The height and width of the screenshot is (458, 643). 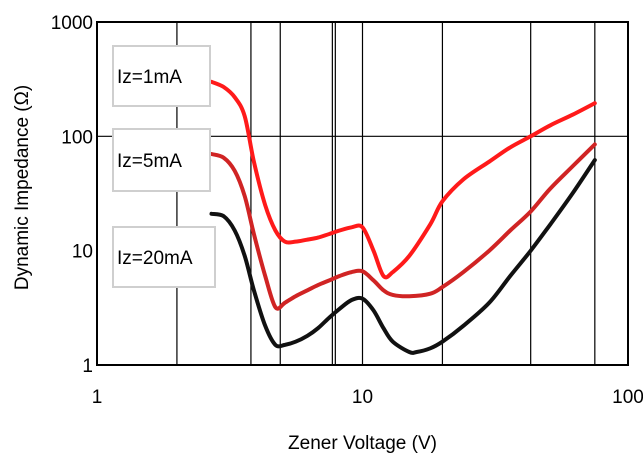 I want to click on legend-item: Iz=1mA, so click(x=161, y=76).